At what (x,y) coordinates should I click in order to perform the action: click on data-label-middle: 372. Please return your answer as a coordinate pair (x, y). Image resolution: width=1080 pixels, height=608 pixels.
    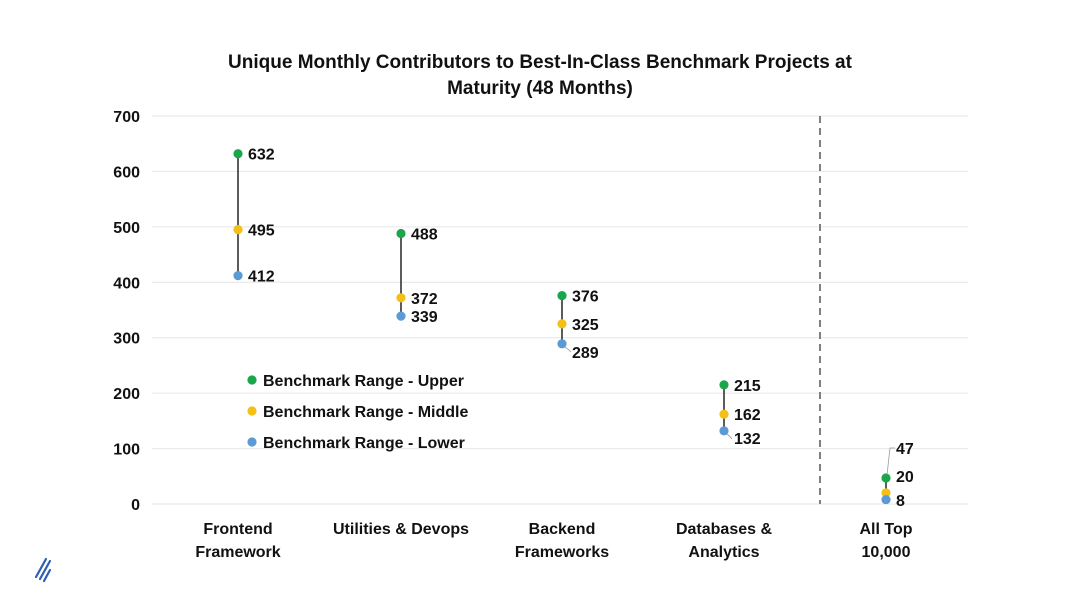
    Looking at the image, I should click on (424, 299).